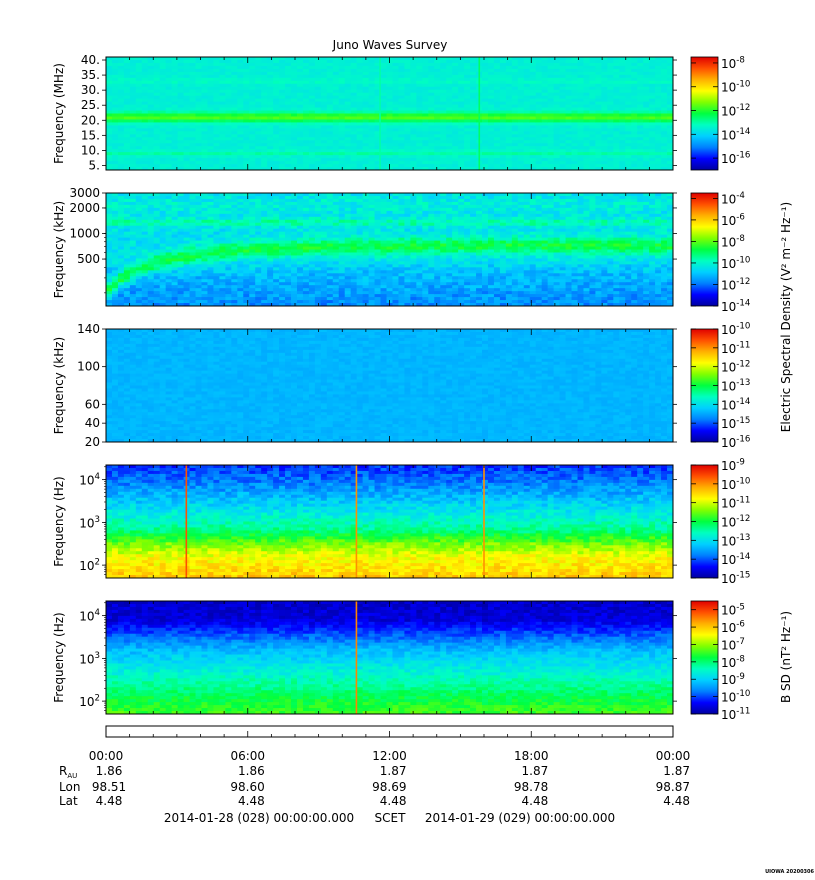 This screenshot has height=880, width=815. Describe the element at coordinates (90, 150) in the screenshot. I see `y-tick-label: 10.` at that location.